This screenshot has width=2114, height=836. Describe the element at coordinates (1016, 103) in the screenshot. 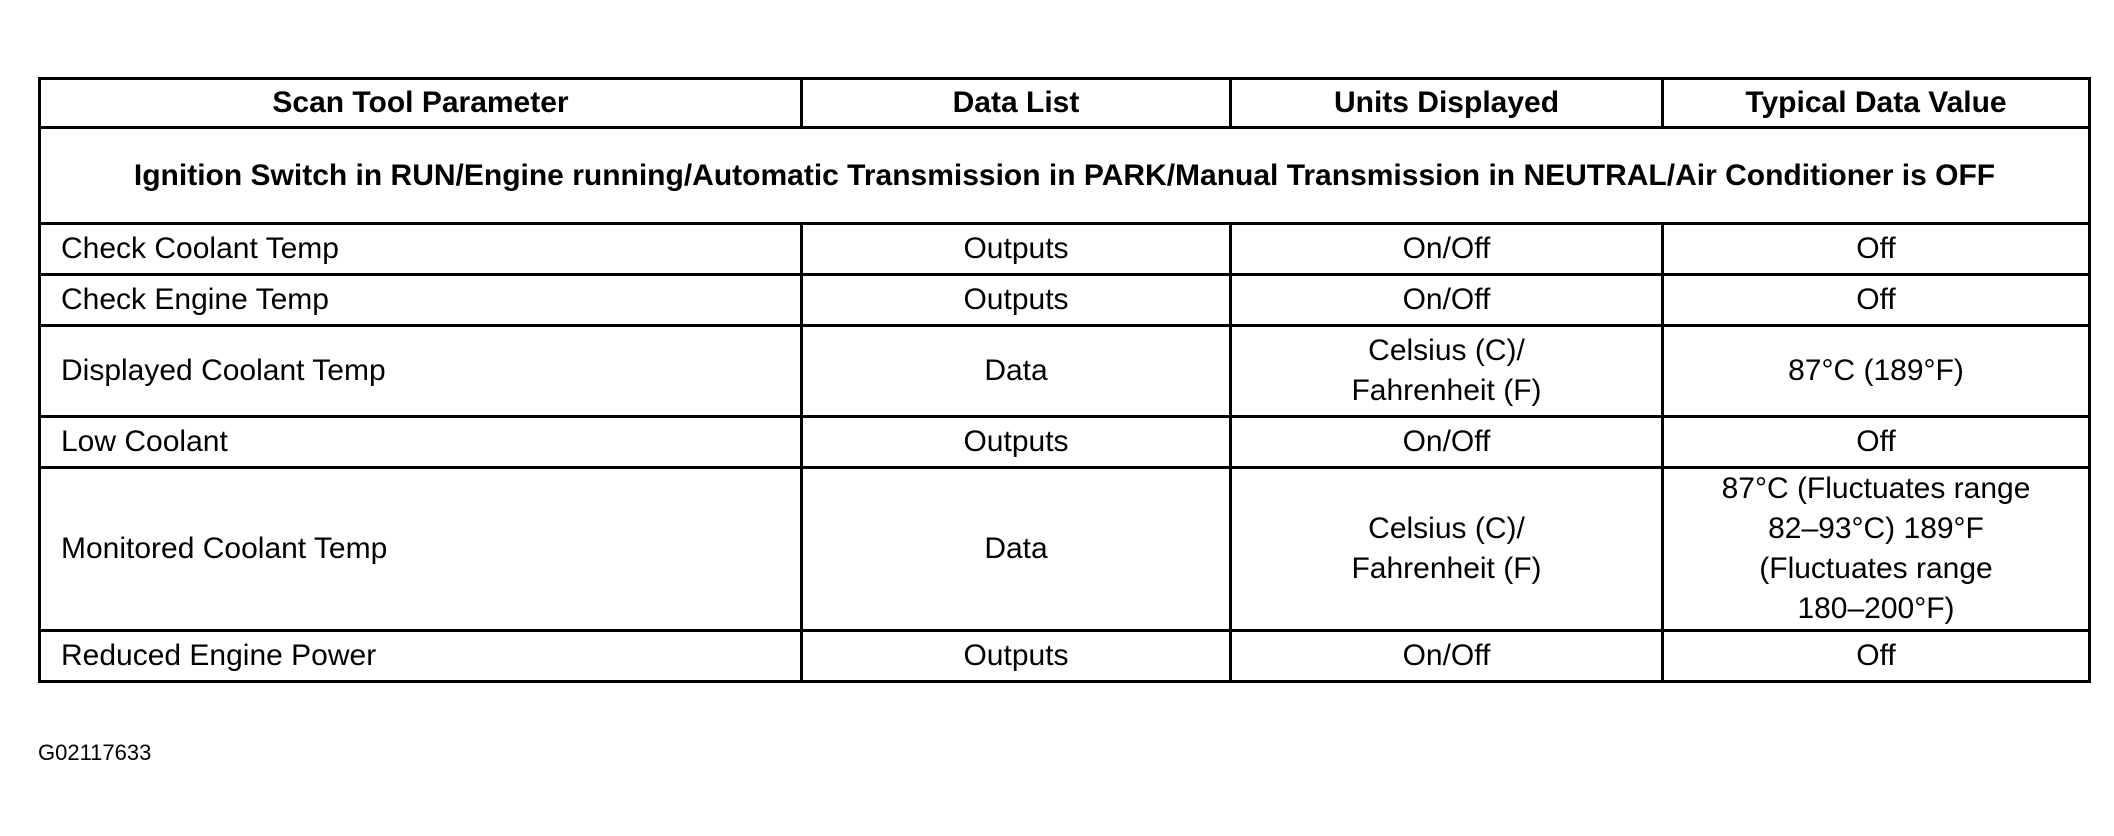

I see `header-data-list: Data List` at that location.